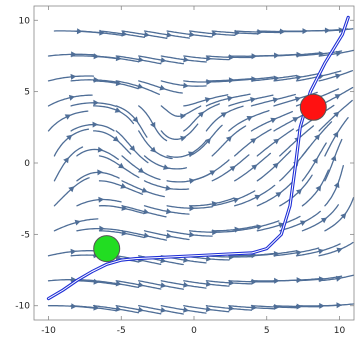 This screenshot has height=350, width=357. I want to click on x-tick-label: 0, so click(194, 331).